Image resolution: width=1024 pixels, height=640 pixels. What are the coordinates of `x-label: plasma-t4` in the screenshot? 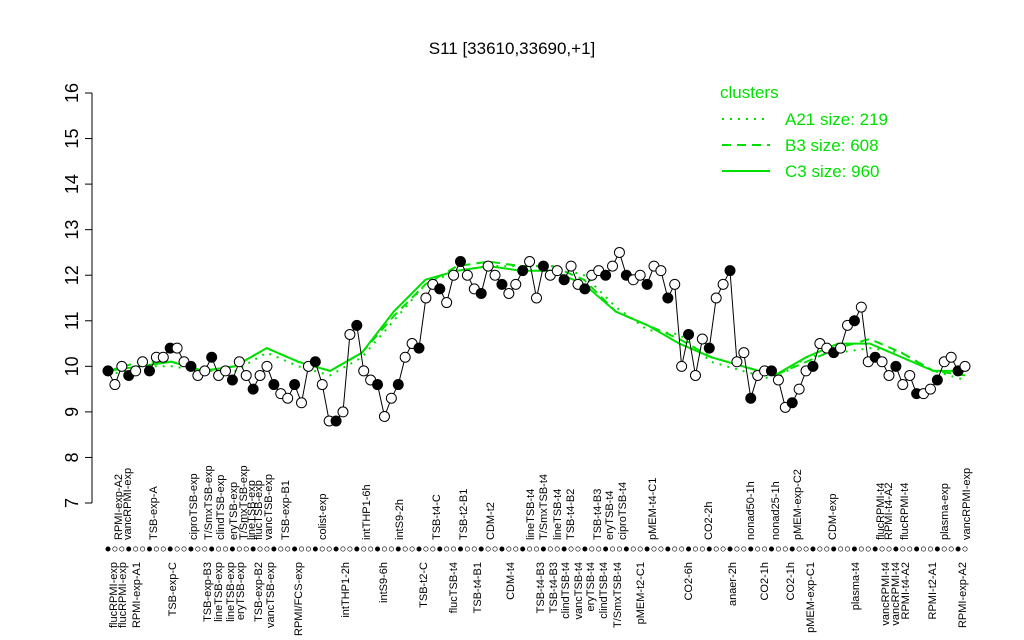 It's located at (856, 586).